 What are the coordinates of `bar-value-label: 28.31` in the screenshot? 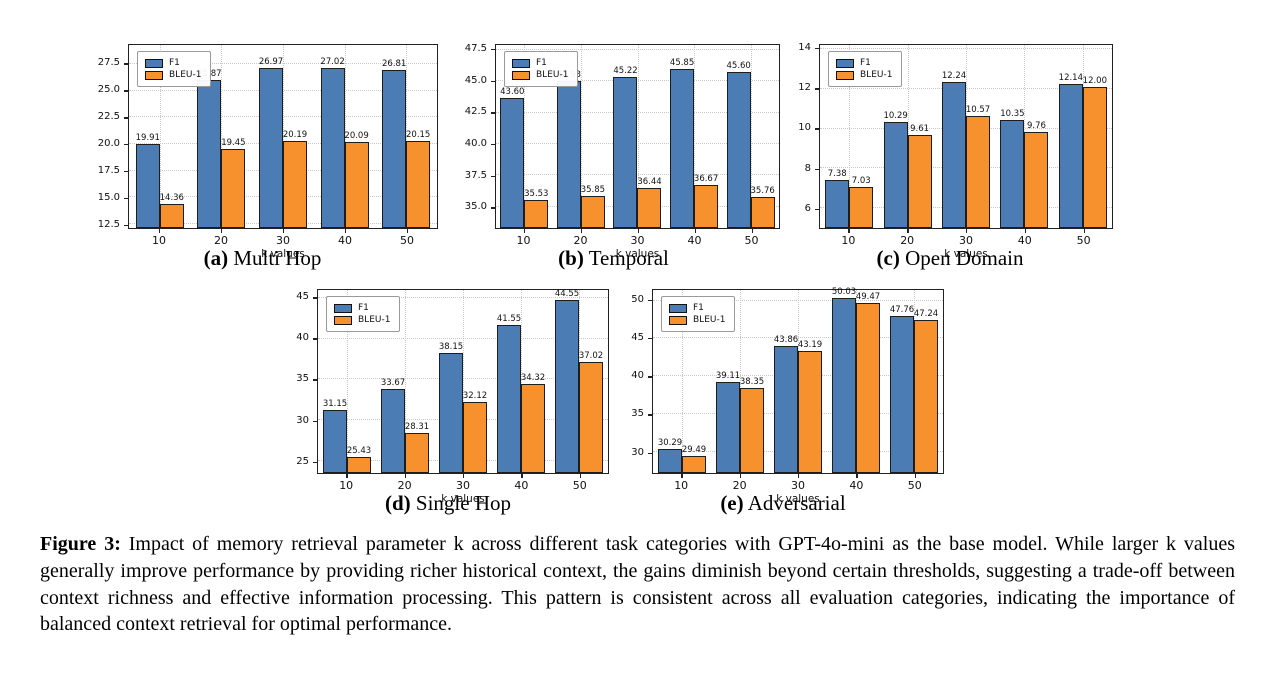 It's located at (417, 427).